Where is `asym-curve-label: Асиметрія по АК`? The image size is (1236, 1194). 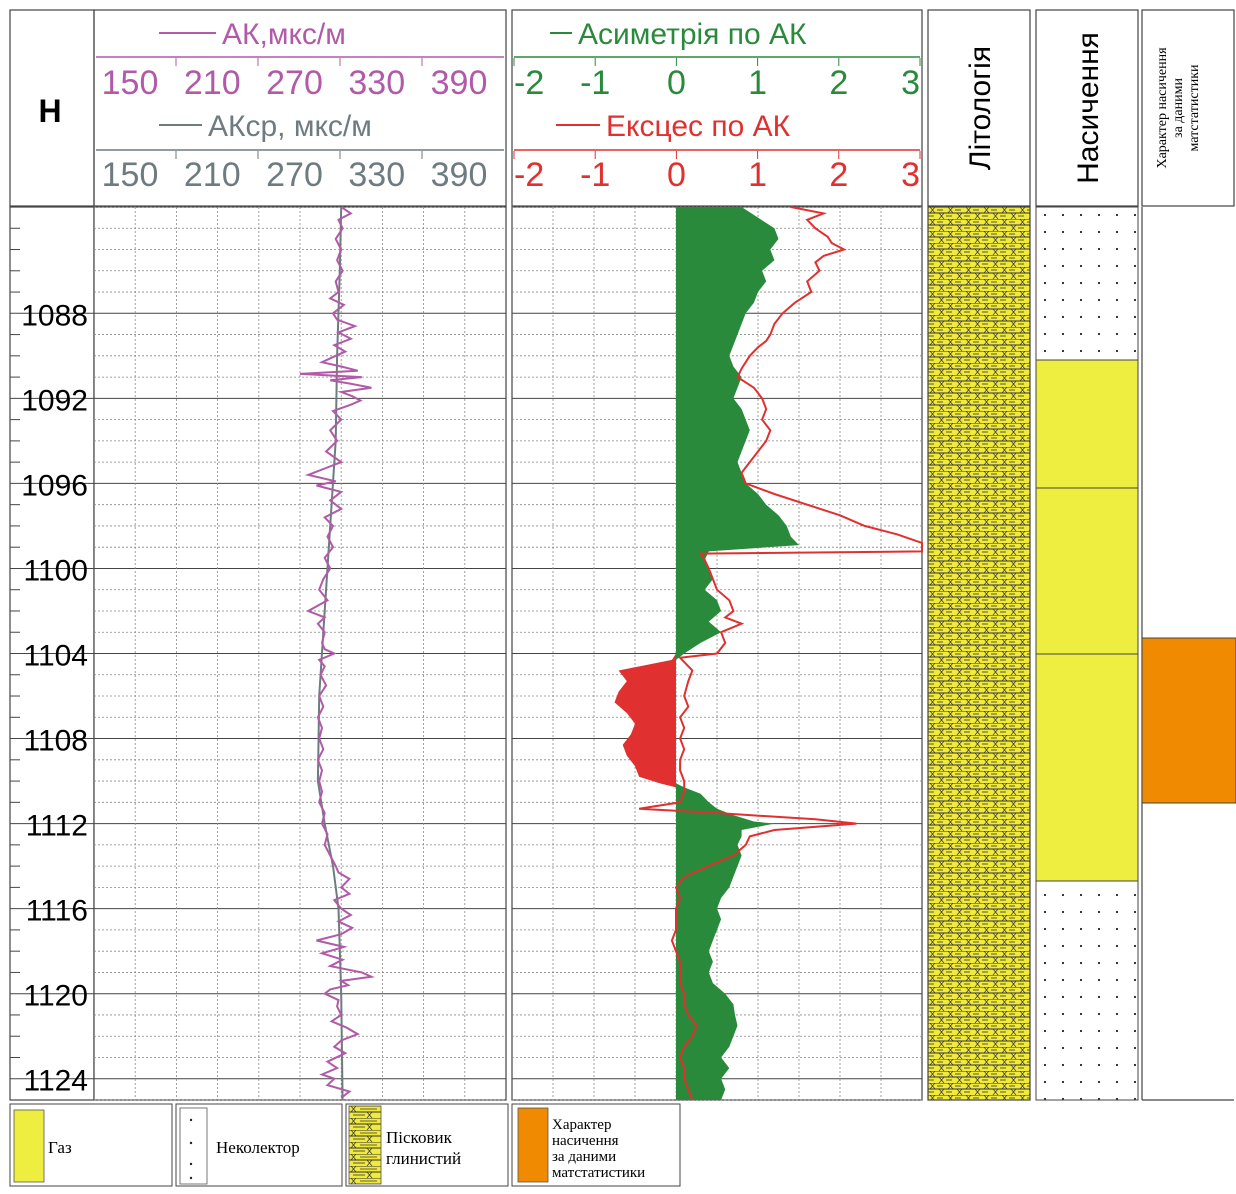
asym-curve-label: Асиметрія по АК is located at coordinates (692, 34).